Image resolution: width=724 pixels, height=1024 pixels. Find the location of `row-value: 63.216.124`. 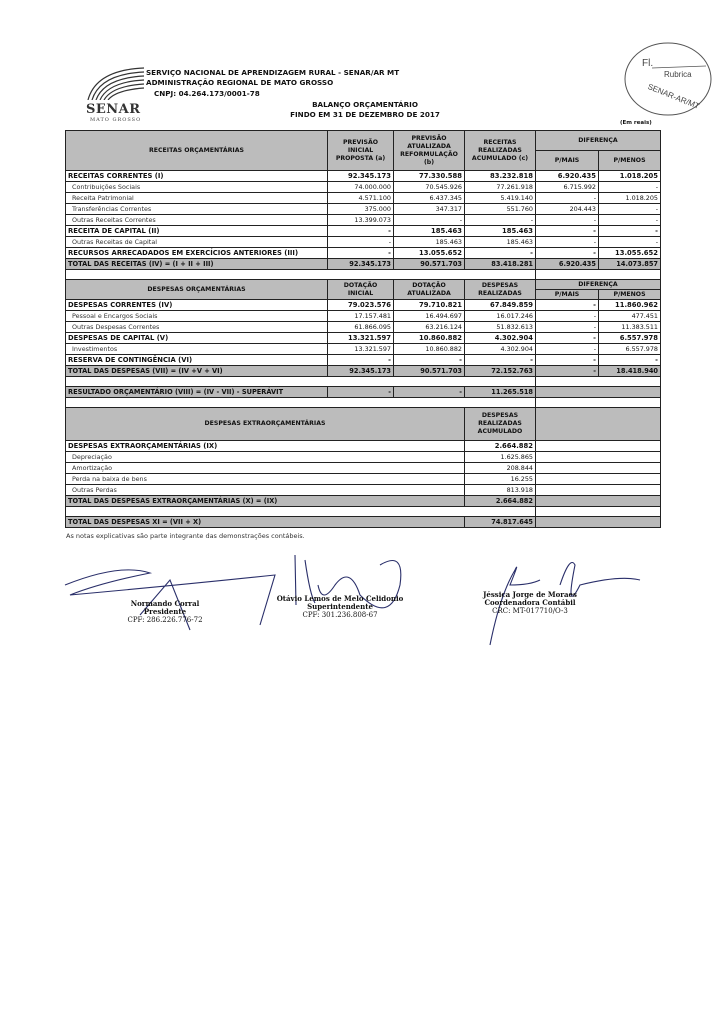

row-value: 63.216.124 is located at coordinates (429, 327).